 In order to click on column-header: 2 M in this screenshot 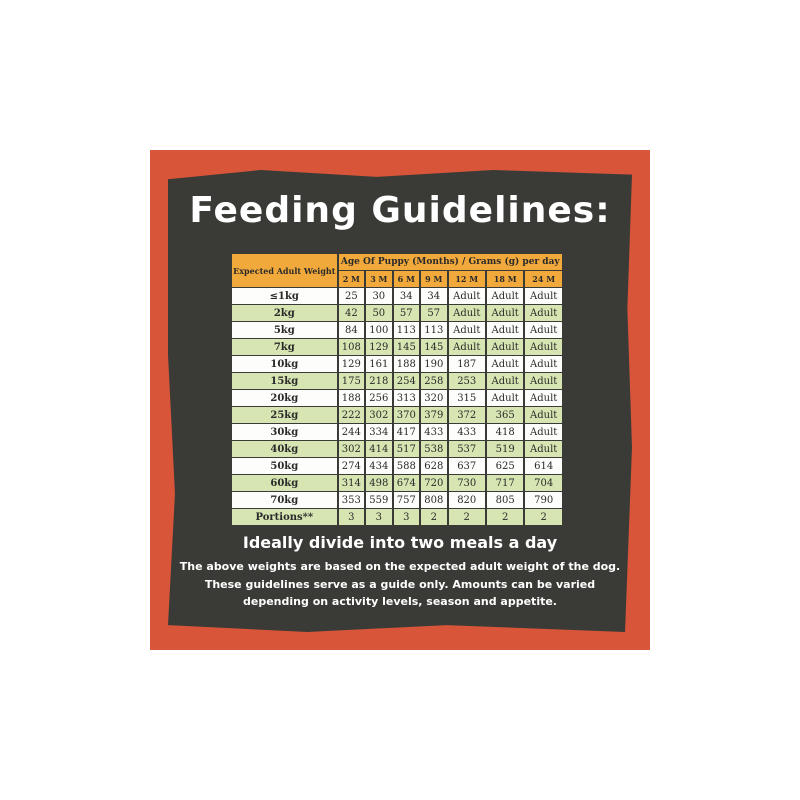, I will do `click(351, 279)`.